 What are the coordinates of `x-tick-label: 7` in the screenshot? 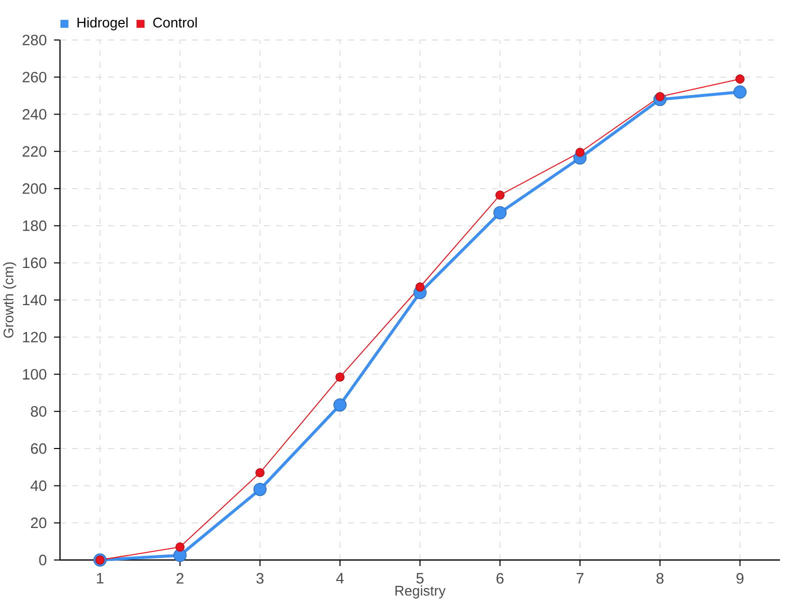 It's located at (580, 578).